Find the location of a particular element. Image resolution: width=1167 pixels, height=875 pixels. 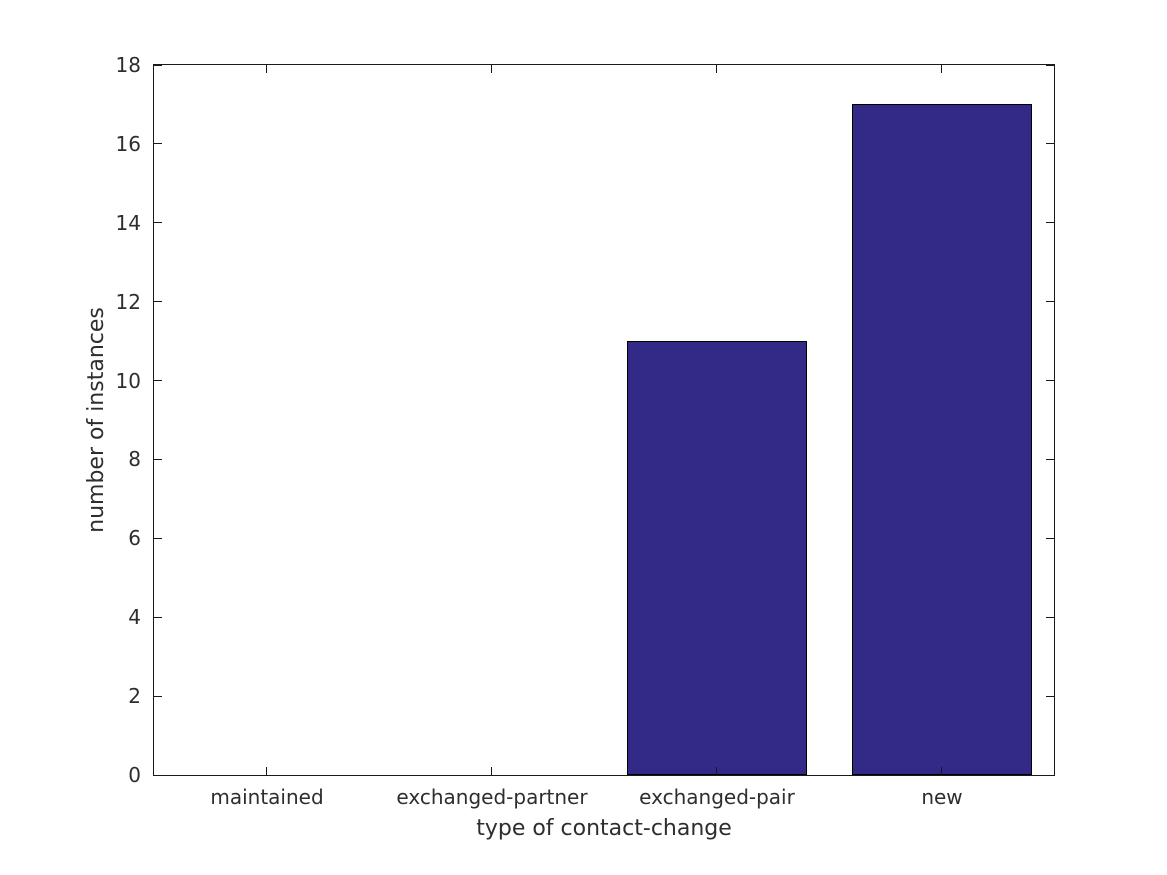

bar-new is located at coordinates (942, 439).